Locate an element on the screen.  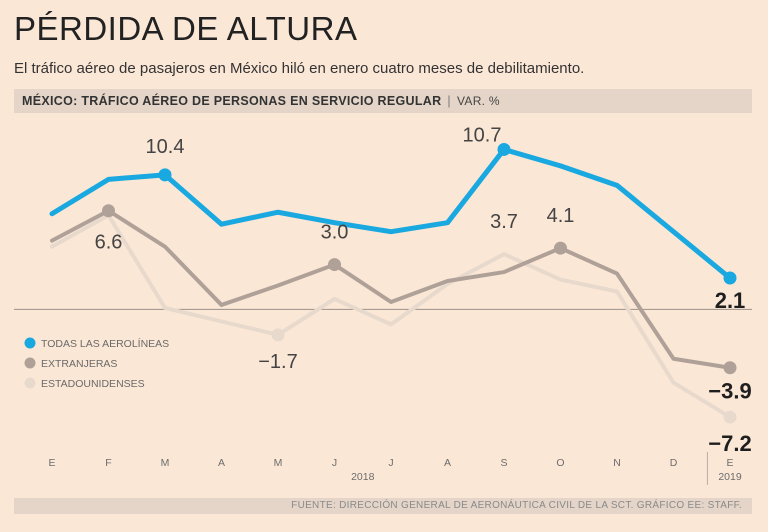
legend-label: ESTADOUNIDENSES is located at coordinates (93, 384).